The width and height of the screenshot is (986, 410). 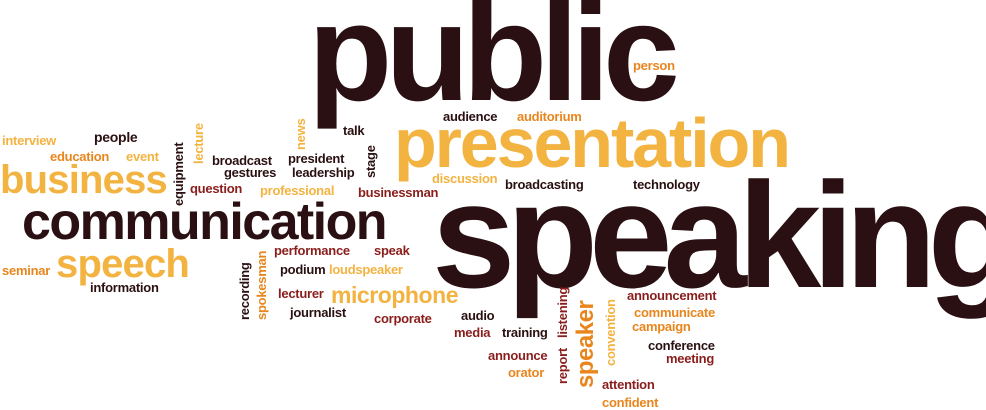 What do you see at coordinates (526, 372) in the screenshot?
I see `word-orator: orator` at bounding box center [526, 372].